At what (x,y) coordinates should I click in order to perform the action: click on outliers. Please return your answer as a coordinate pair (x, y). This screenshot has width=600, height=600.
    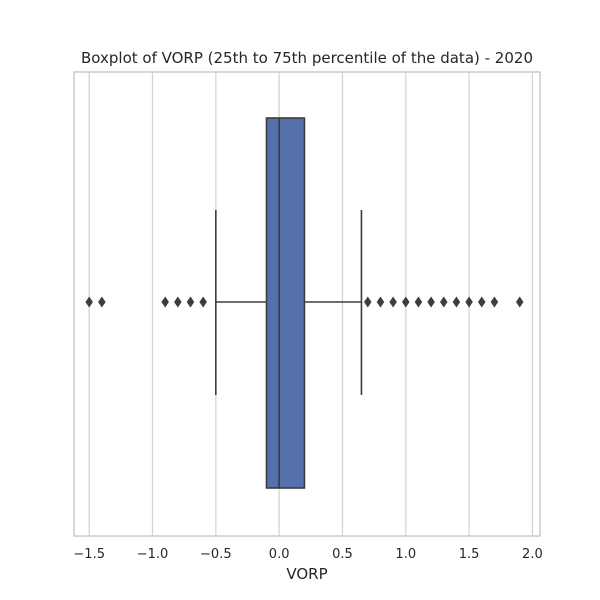
    Looking at the image, I should click on (304, 302).